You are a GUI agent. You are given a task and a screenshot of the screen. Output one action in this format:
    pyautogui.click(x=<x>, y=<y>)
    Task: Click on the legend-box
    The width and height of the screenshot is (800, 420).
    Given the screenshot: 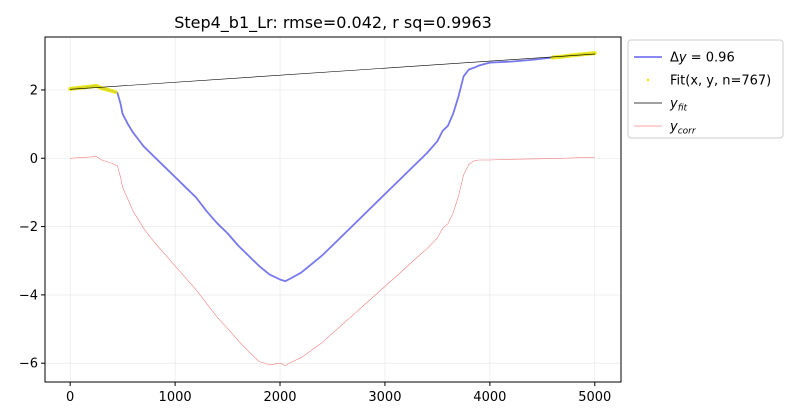 What is the action you would take?
    pyautogui.click(x=705, y=89)
    